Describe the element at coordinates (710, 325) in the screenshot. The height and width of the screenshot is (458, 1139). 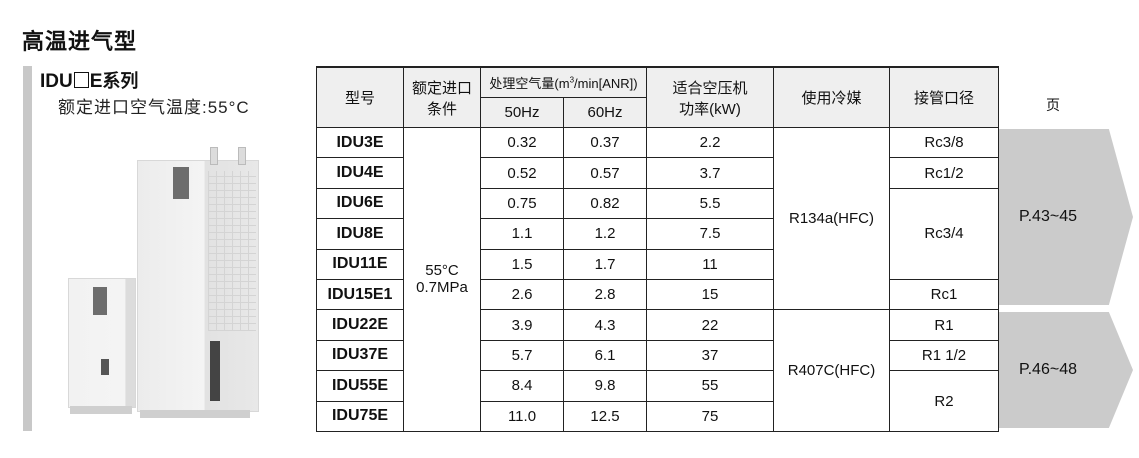
I see `power-cell: 22` at that location.